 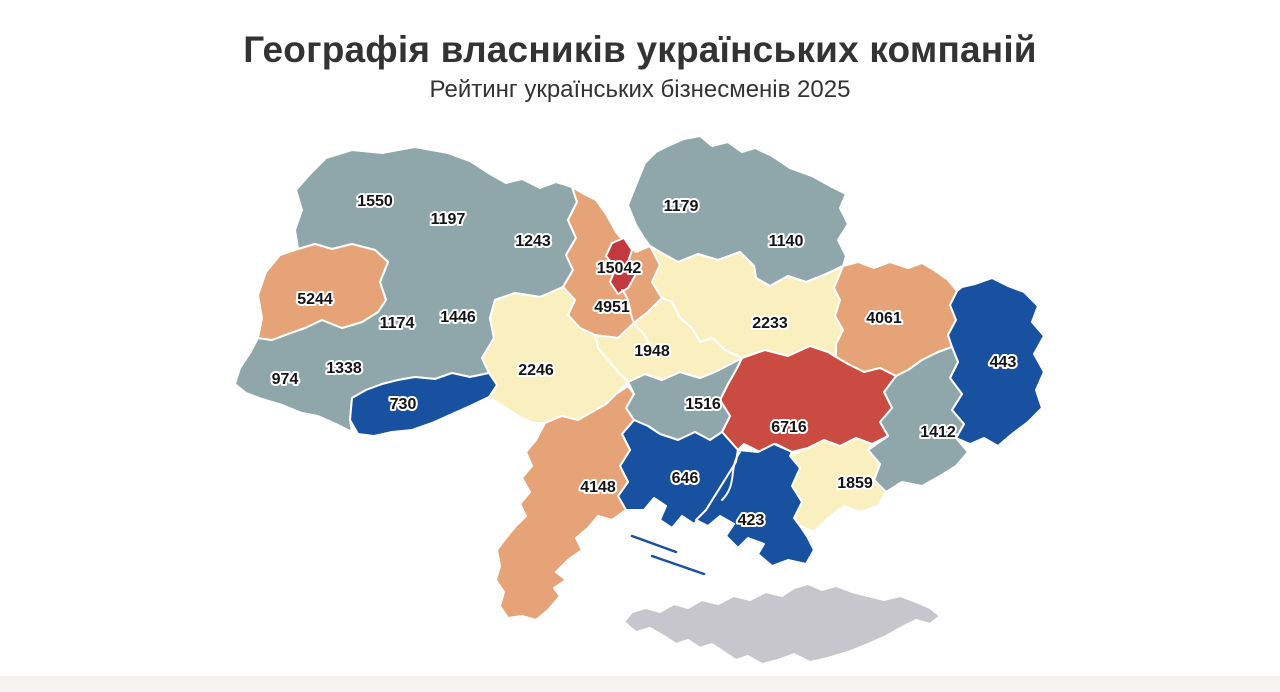 I want to click on region-kherson, so click(x=755, y=505).